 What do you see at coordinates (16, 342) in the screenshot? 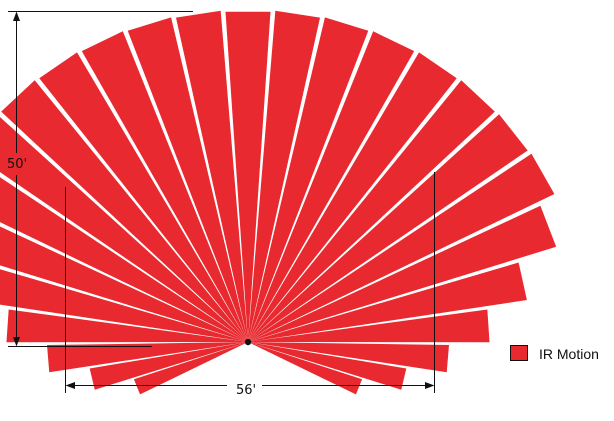
I see `height-arrowhead-bottom` at bounding box center [16, 342].